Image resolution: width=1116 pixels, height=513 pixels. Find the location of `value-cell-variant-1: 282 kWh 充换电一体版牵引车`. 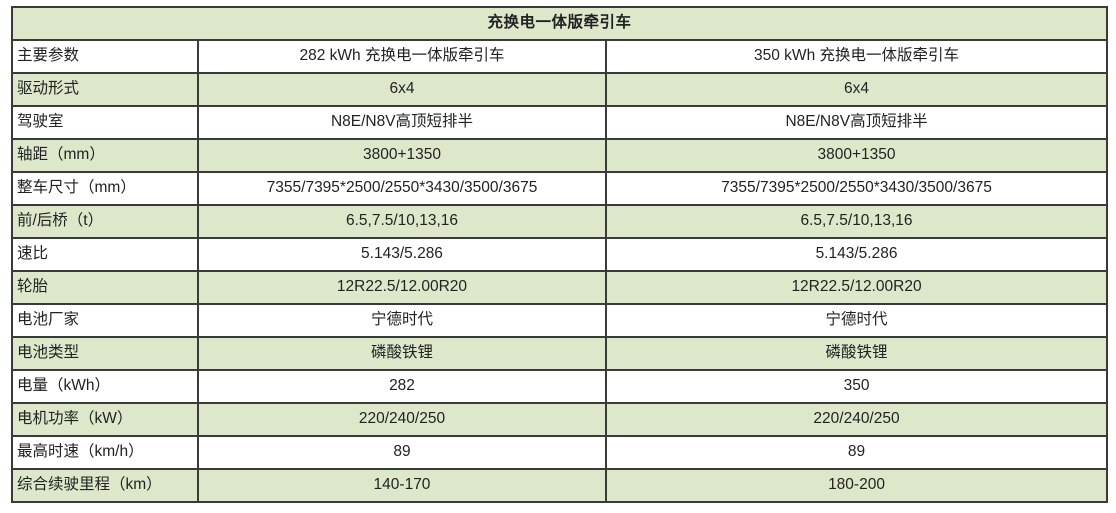

value-cell-variant-1: 282 kWh 充换电一体版牵引车 is located at coordinates (402, 56).